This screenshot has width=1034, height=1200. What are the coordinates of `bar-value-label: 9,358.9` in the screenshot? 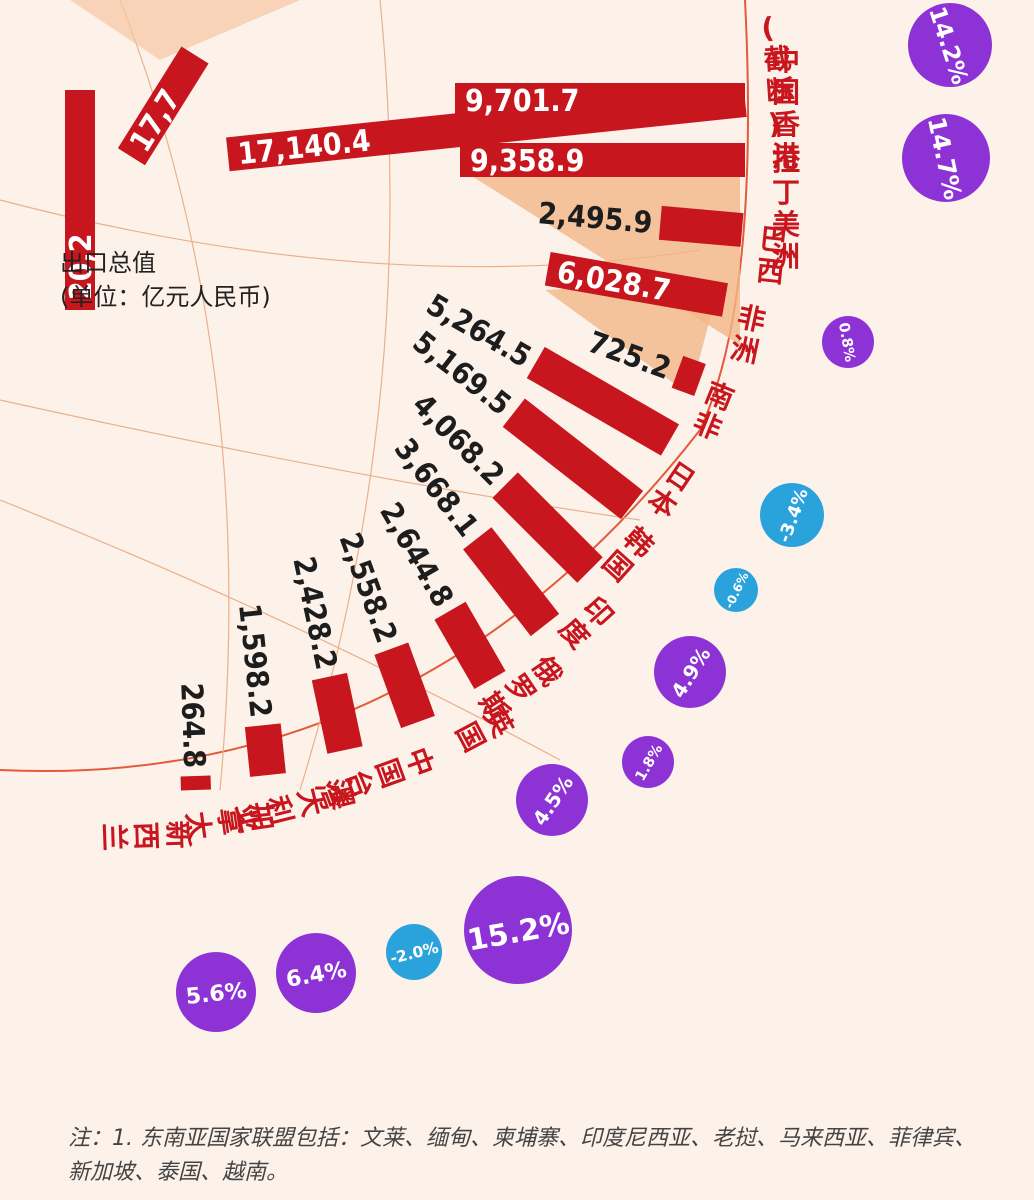 It's located at (527, 161).